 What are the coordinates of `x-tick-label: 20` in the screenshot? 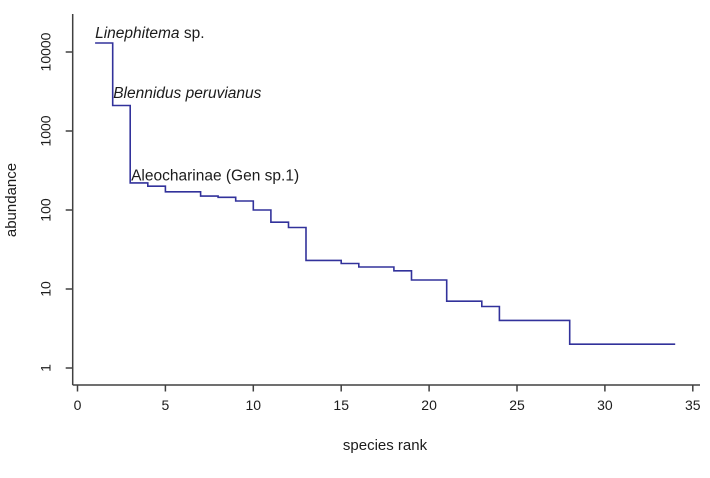 It's located at (429, 405).